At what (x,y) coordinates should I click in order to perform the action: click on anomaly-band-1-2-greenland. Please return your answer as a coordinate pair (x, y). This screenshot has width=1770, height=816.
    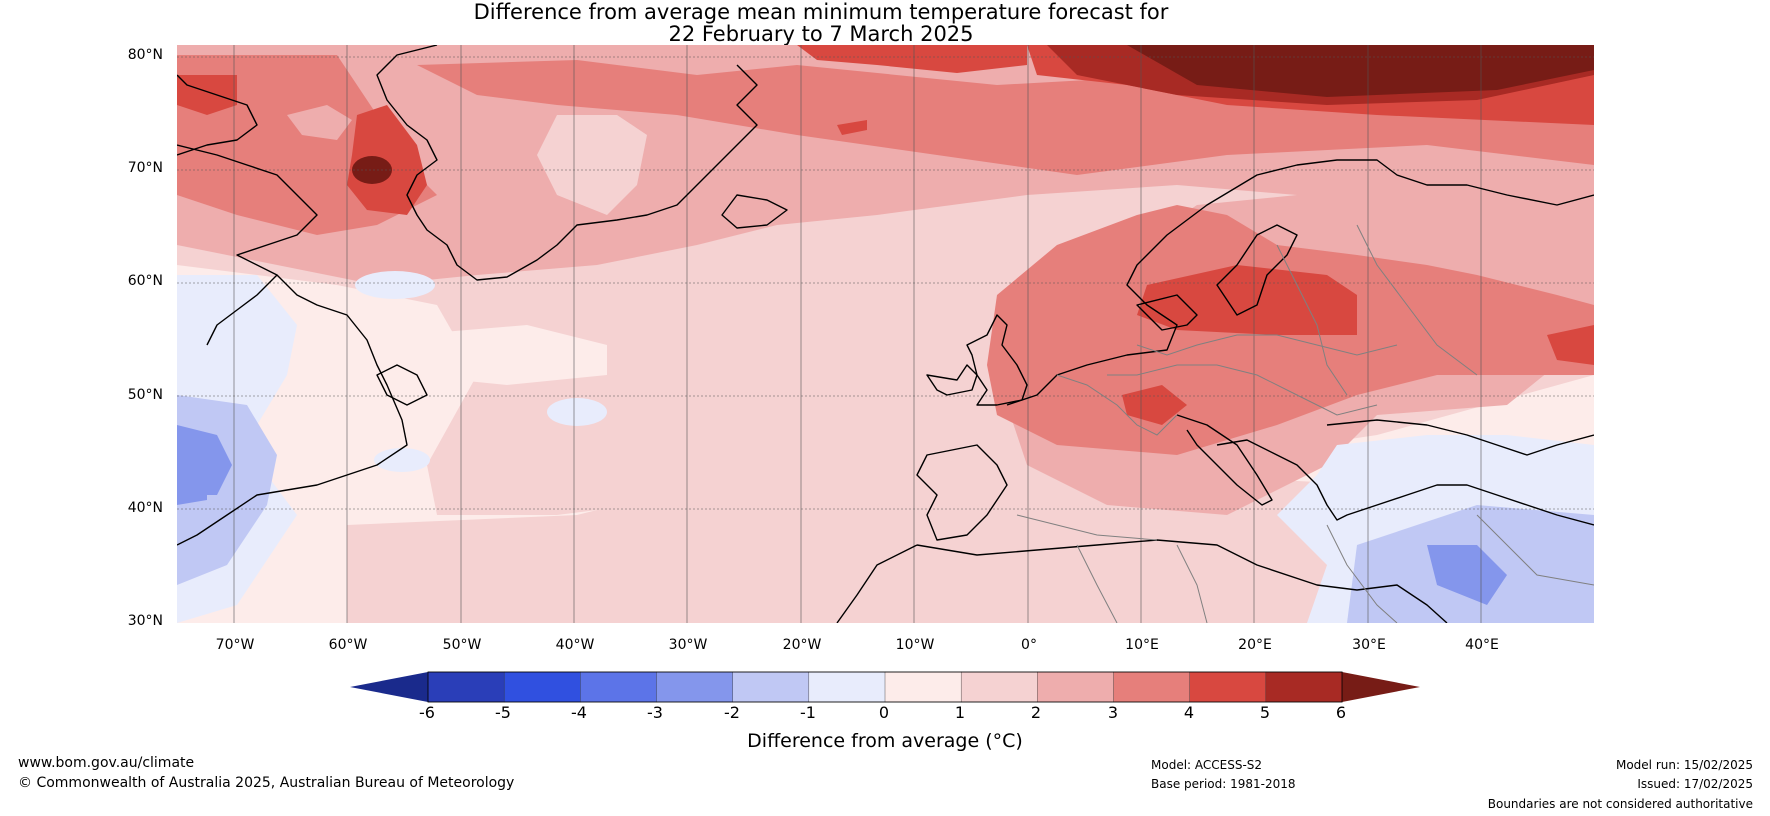
    Looking at the image, I should click on (592, 165).